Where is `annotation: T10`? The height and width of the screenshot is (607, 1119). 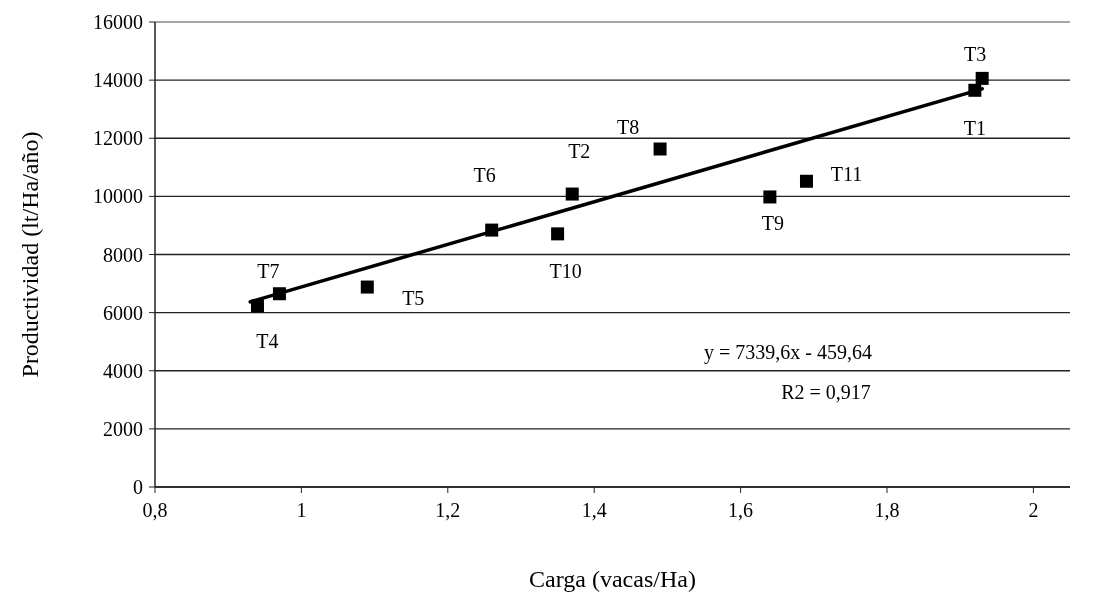
annotation: T10 is located at coordinates (565, 270).